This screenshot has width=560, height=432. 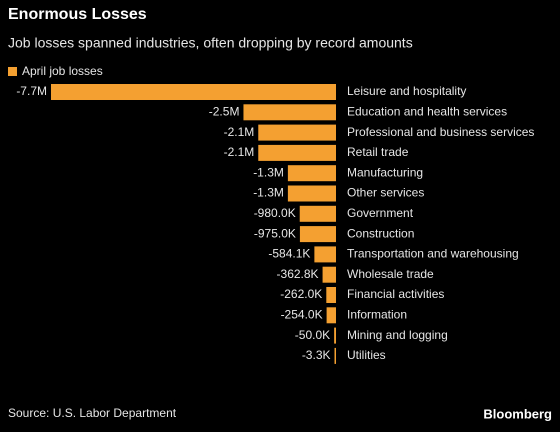 I want to click on category-label: Professional and business services, so click(x=440, y=132).